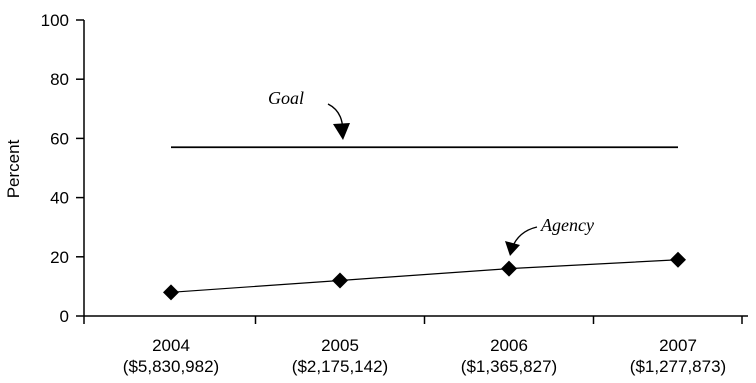  I want to click on agency-annotation-label: Agency, so click(567, 225).